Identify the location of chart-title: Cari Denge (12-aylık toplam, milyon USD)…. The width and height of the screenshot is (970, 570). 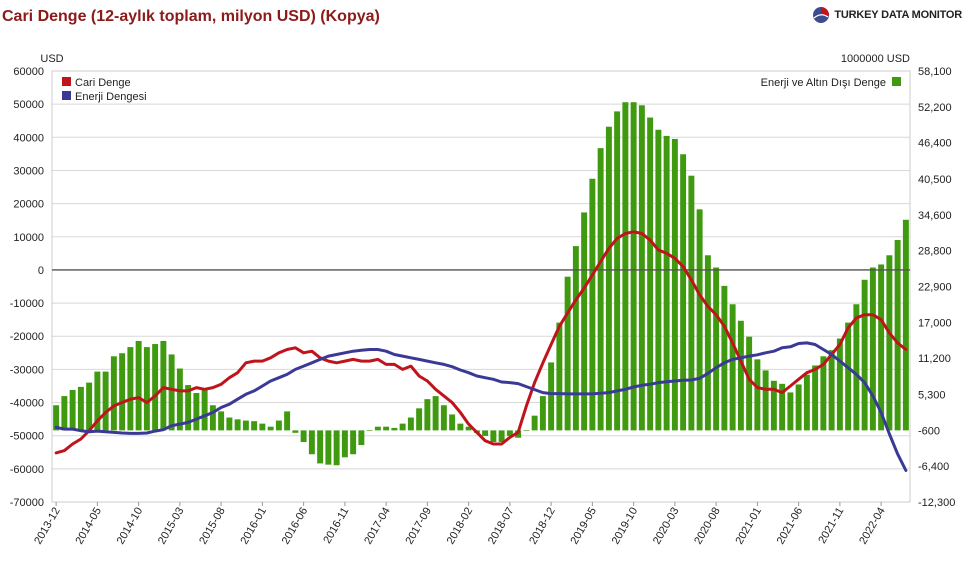
(191, 16).